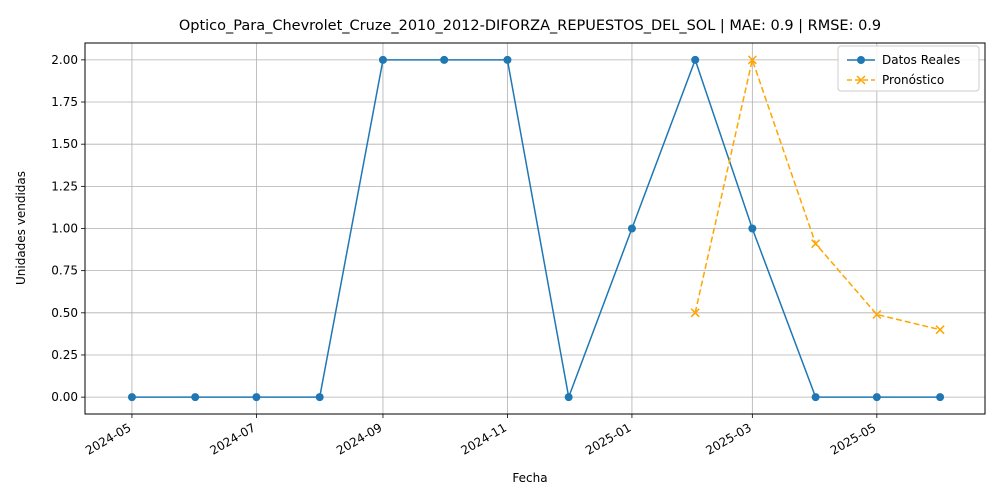  Describe the element at coordinates (861, 80) in the screenshot. I see `legend-marker-pronostico` at that location.